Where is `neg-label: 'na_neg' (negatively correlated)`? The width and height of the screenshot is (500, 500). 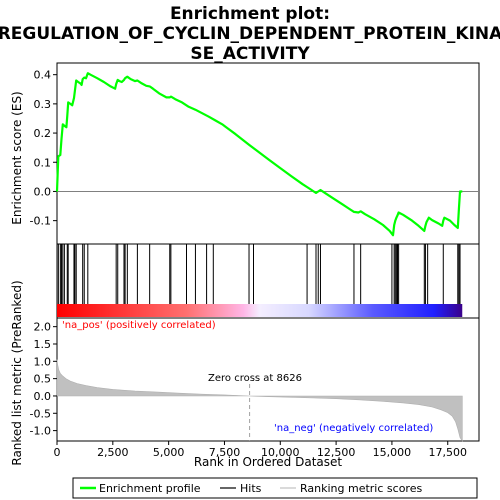 neg-label: 'na_neg' (negatively correlated) is located at coordinates (353, 428).